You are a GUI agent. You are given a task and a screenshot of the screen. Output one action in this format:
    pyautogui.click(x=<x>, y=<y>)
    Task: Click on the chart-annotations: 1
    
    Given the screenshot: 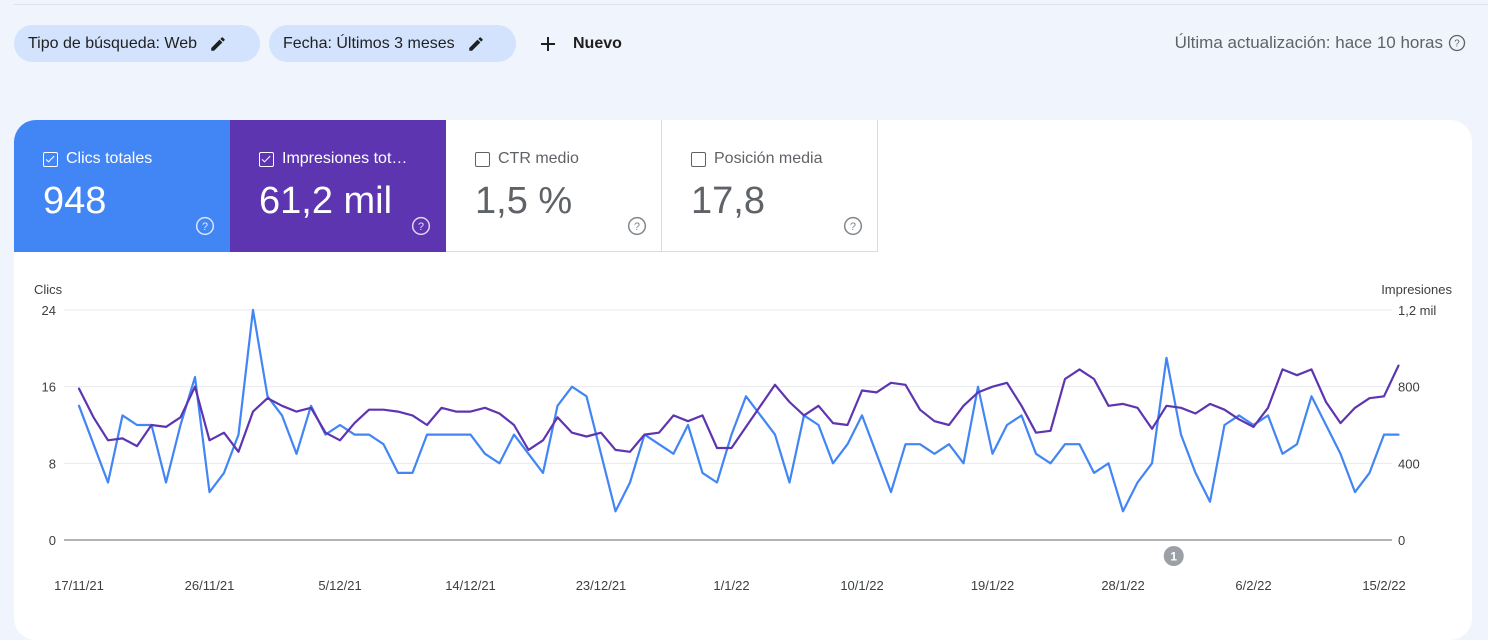 What is the action you would take?
    pyautogui.click(x=1173, y=556)
    